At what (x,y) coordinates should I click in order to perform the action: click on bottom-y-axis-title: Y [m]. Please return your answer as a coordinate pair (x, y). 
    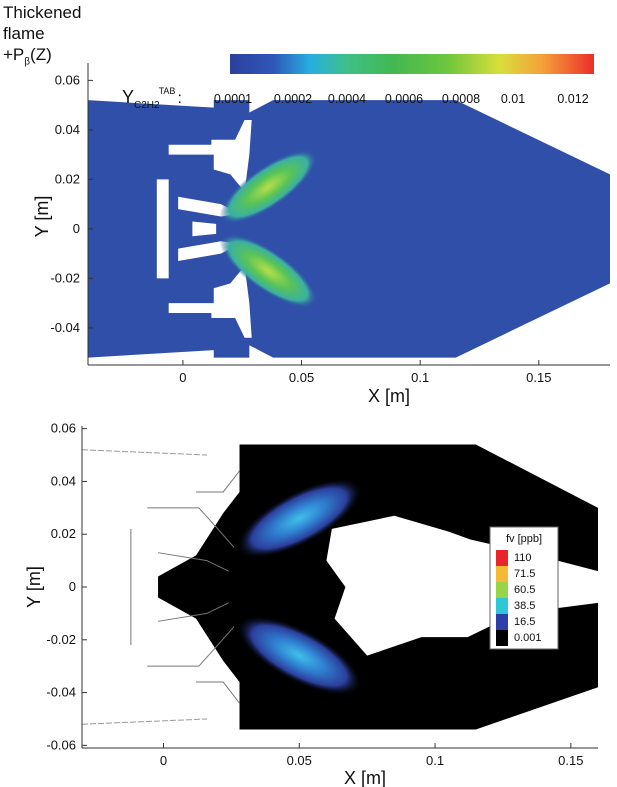
    Looking at the image, I should click on (34, 587).